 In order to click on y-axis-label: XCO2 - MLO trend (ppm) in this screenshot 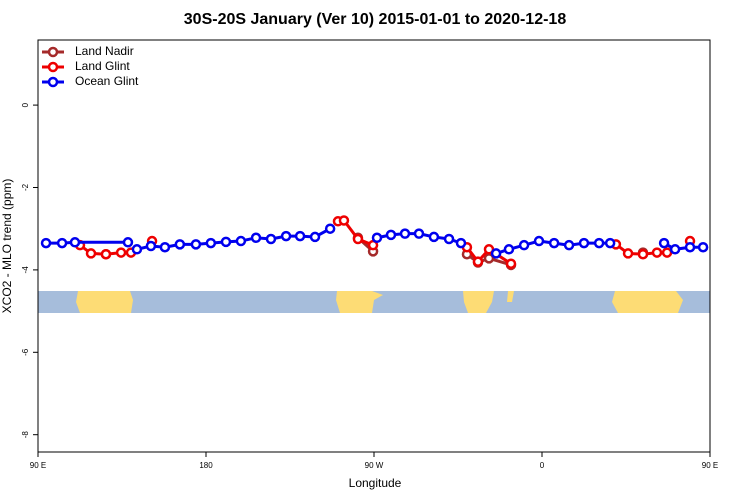, I will do `click(7, 246)`.